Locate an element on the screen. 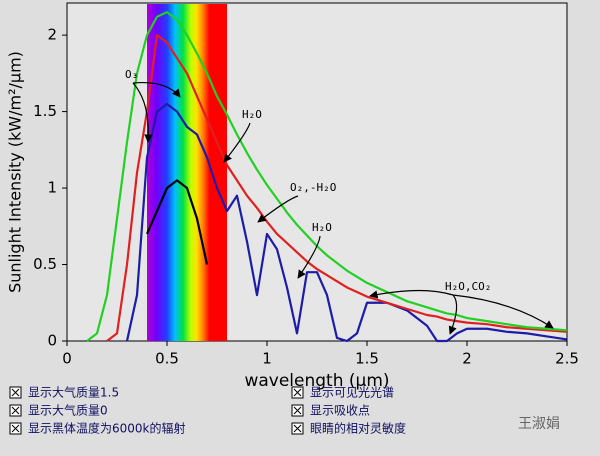 The height and width of the screenshot is (456, 600). series-line is located at coordinates (177, 222).